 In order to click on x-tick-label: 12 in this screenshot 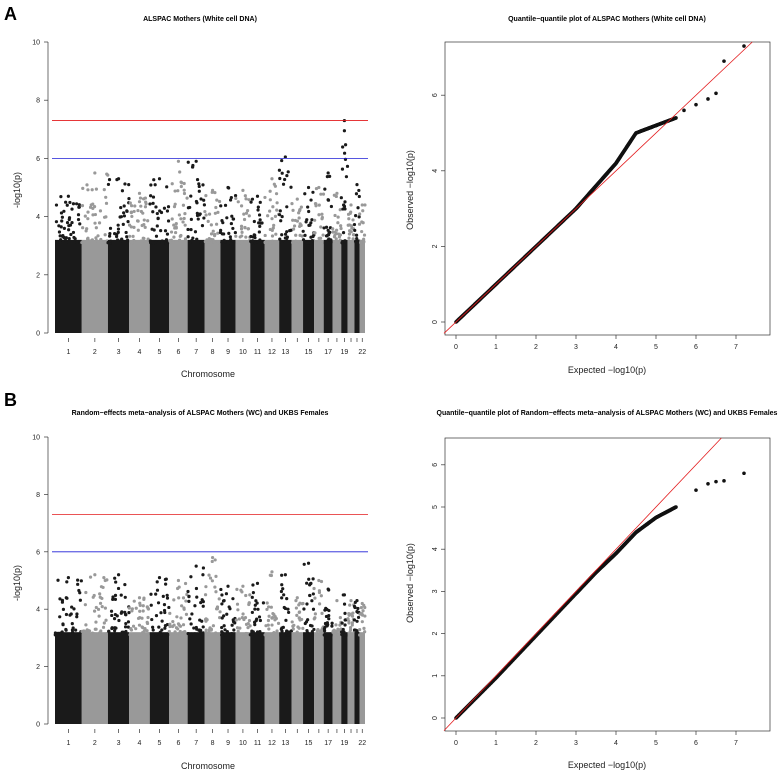, I will do `click(272, 743)`.